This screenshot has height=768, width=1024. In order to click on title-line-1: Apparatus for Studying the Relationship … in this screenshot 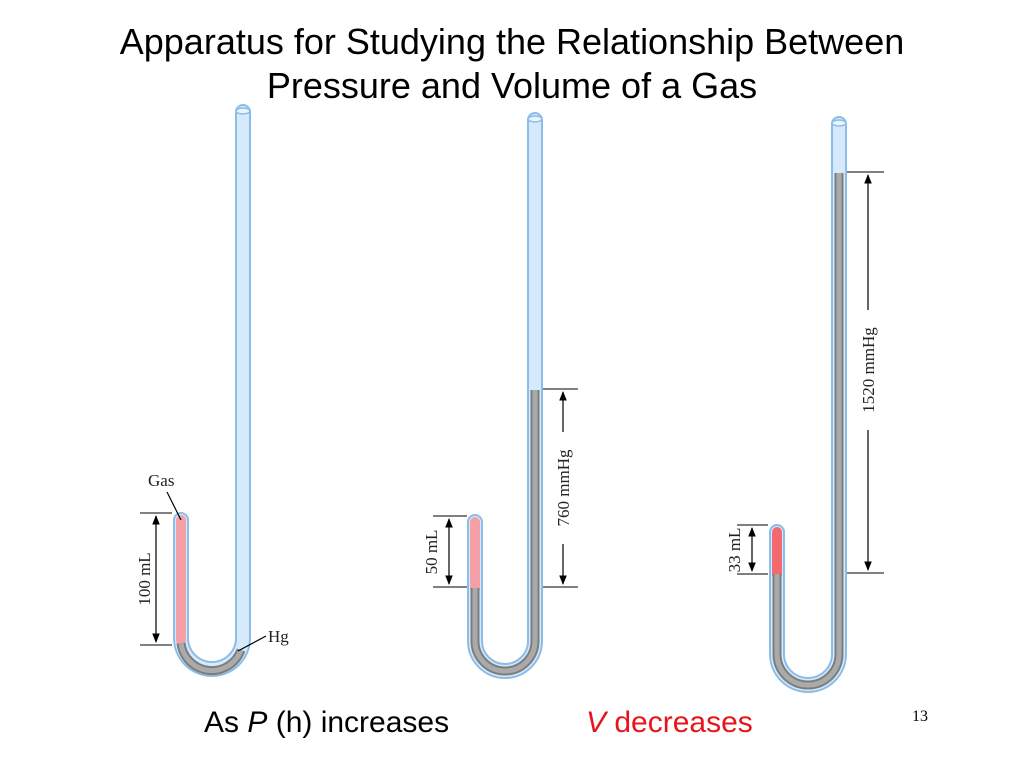, I will do `click(512, 41)`.